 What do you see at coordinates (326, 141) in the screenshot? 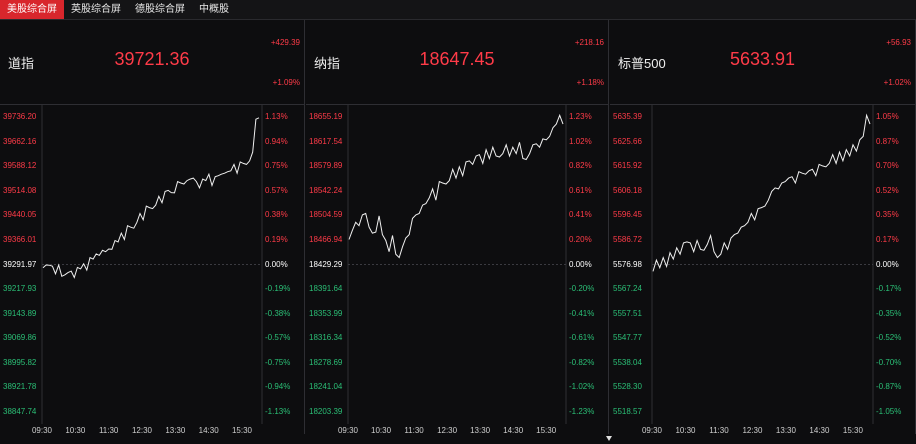
I see `price-tick-label: 18617.54` at bounding box center [326, 141].